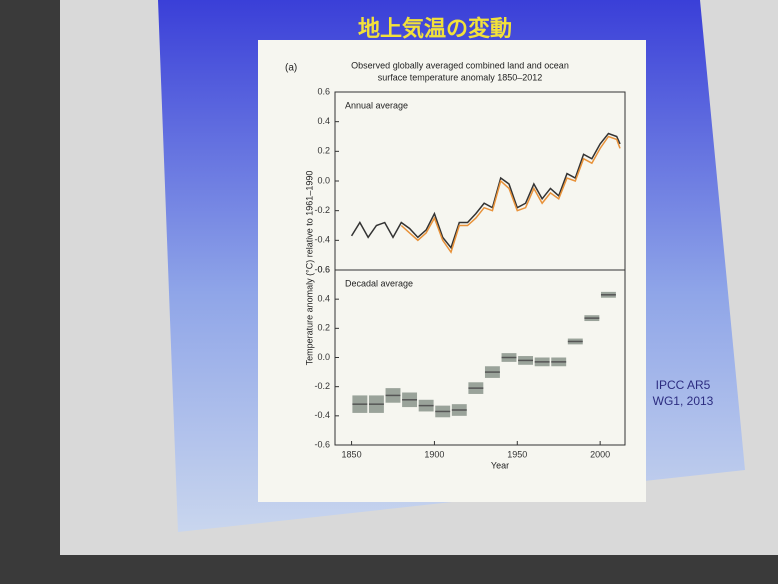  I want to click on x-tick-label: 2000, so click(600, 454).